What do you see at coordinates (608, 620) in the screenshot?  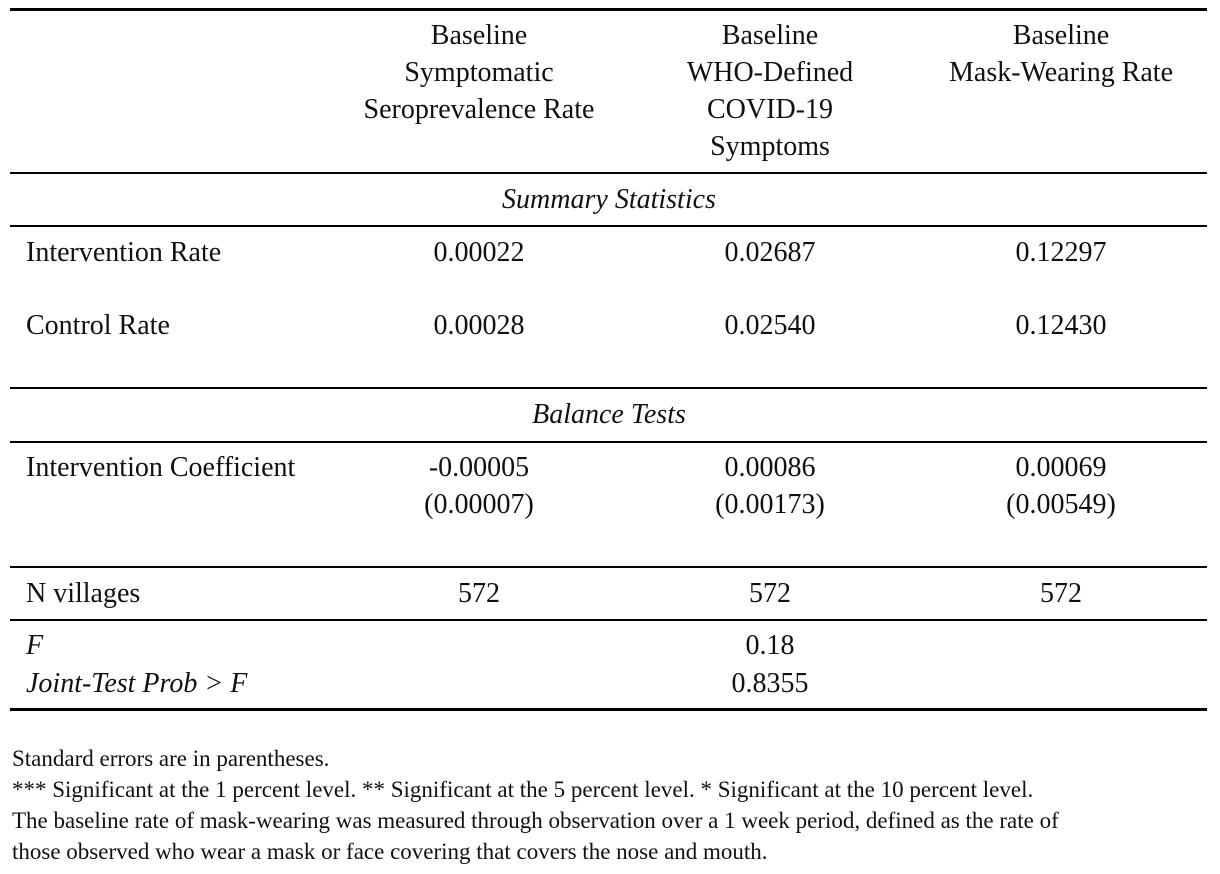 I see `f-rule` at bounding box center [608, 620].